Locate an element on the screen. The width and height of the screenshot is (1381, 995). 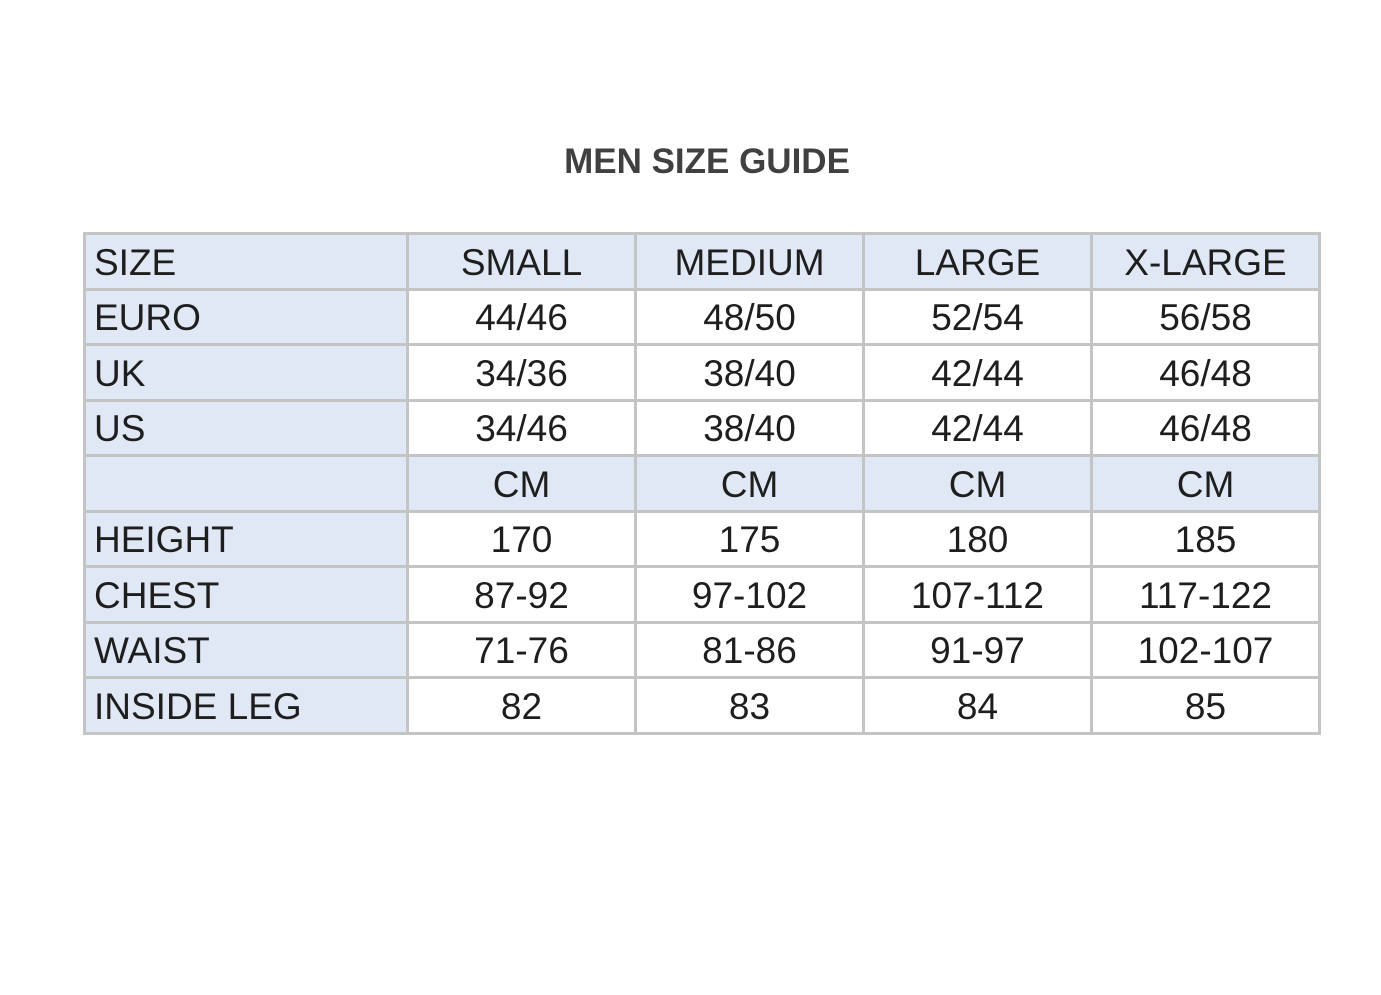
table-row: US 34/46 38/40 42/44 46/48 is located at coordinates (702, 427).